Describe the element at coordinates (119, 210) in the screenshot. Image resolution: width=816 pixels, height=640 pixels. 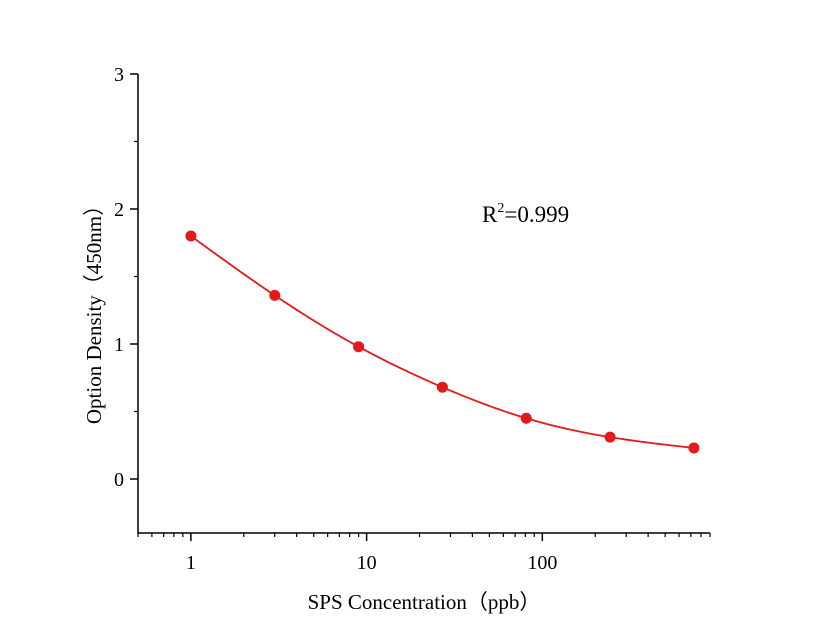
I see `y-tick-label: 2` at that location.